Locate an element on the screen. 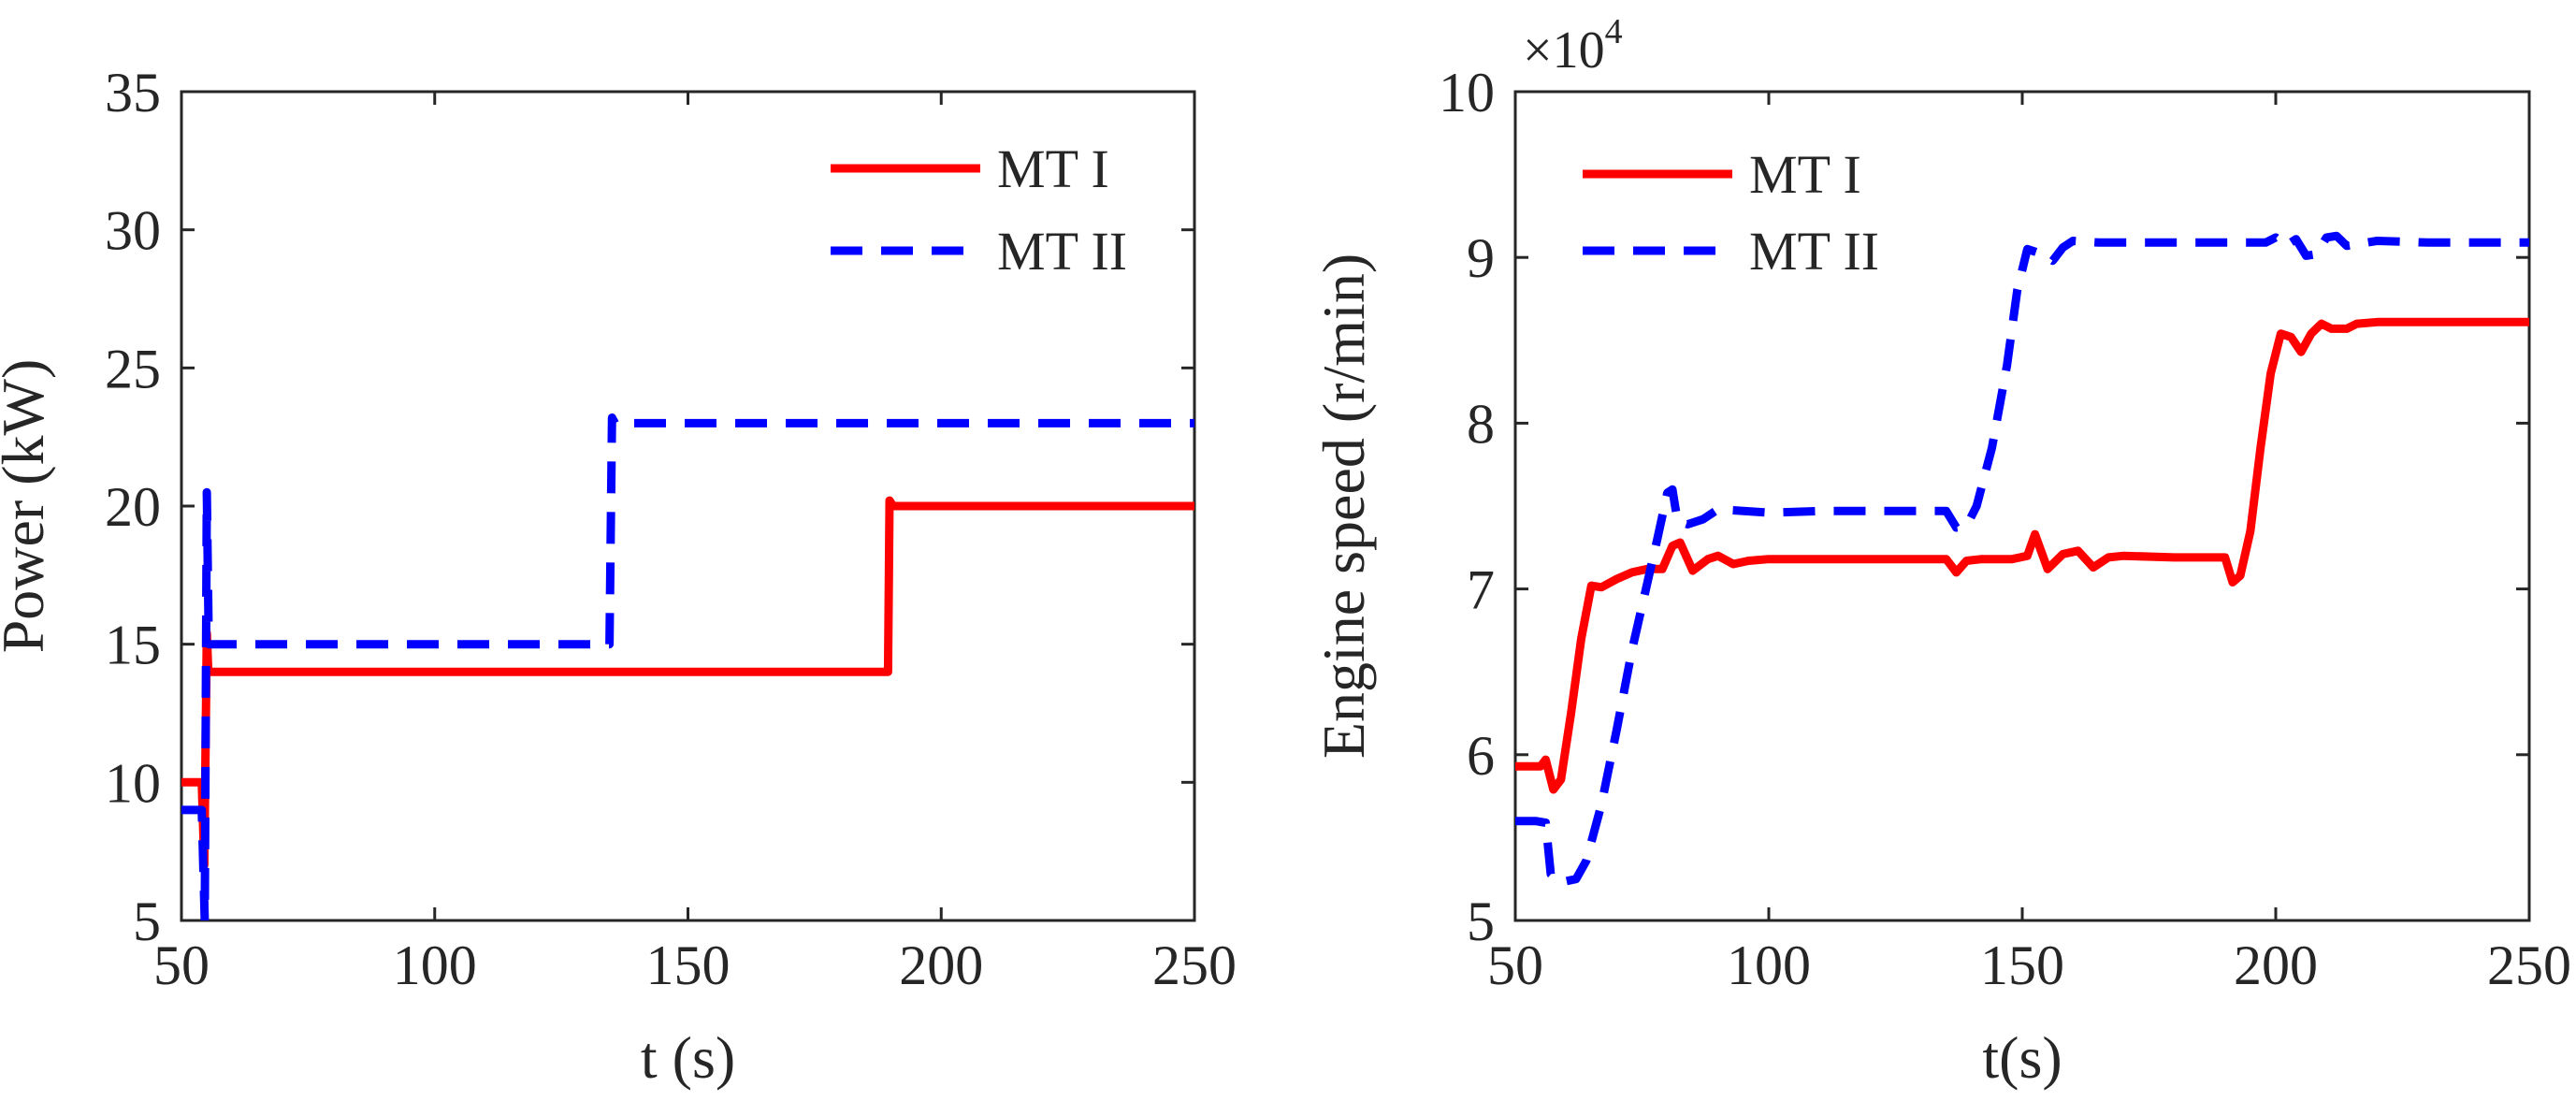  multiplier-exponent: 4 is located at coordinates (1614, 31).